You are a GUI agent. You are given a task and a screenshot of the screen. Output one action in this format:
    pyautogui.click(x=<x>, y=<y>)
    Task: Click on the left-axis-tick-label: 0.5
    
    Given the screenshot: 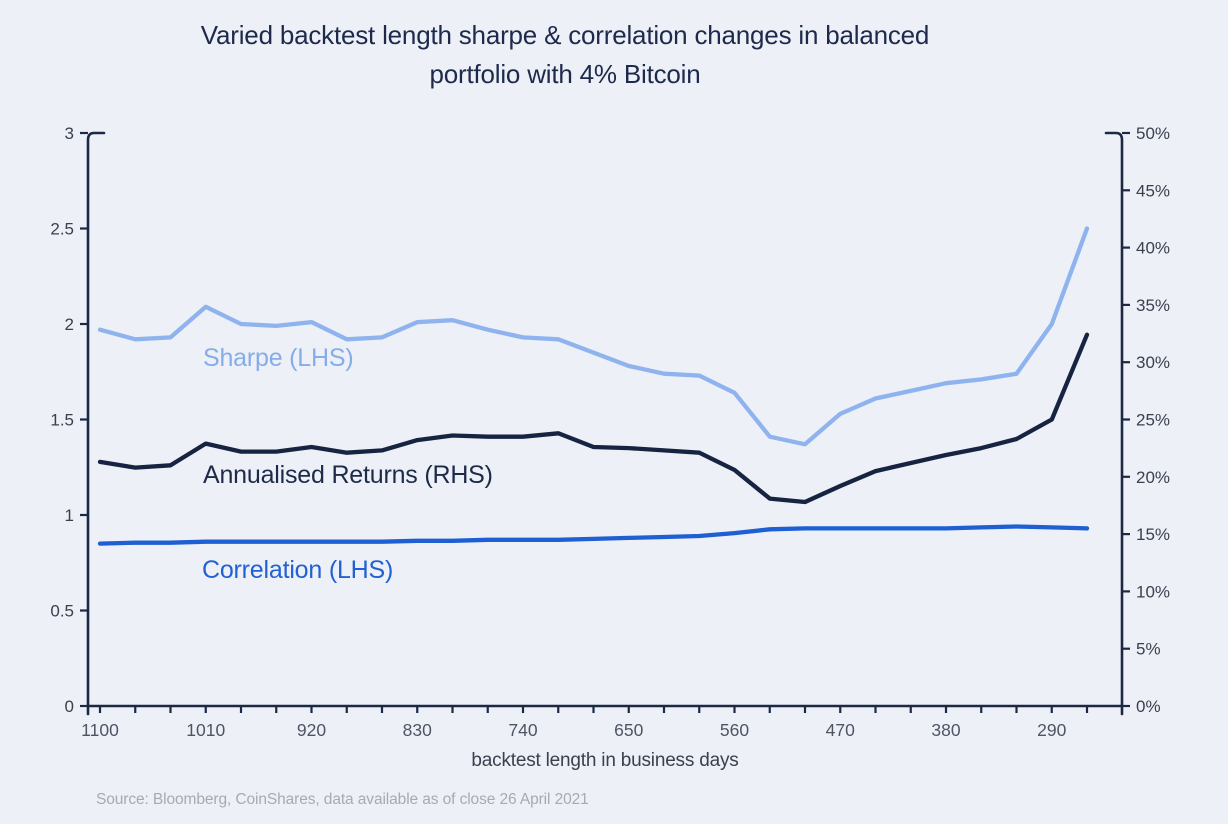 What is the action you would take?
    pyautogui.click(x=62, y=611)
    